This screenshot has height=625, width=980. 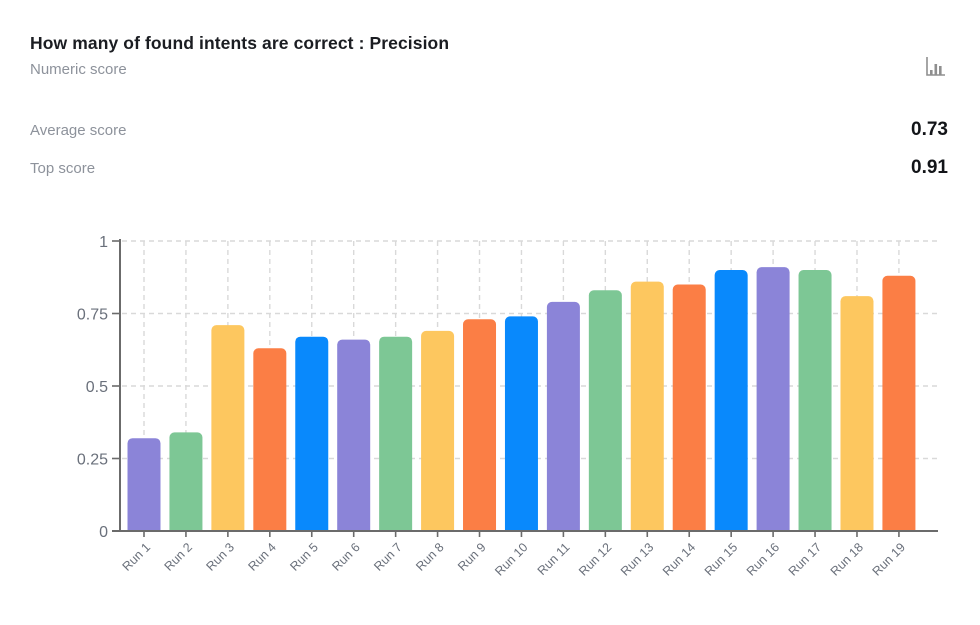 What do you see at coordinates (763, 559) in the screenshot?
I see `x-tick-label: Run 16` at bounding box center [763, 559].